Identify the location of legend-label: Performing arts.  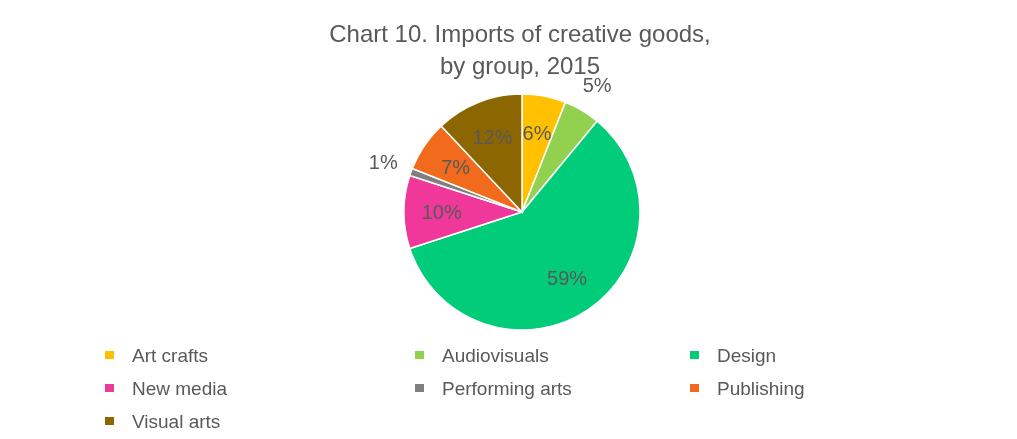
(507, 388).